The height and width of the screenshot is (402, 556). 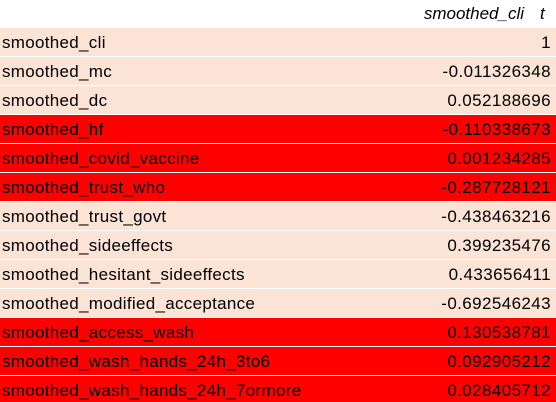 What do you see at coordinates (546, 42) in the screenshot?
I see `correlation-value-cell: 1` at bounding box center [546, 42].